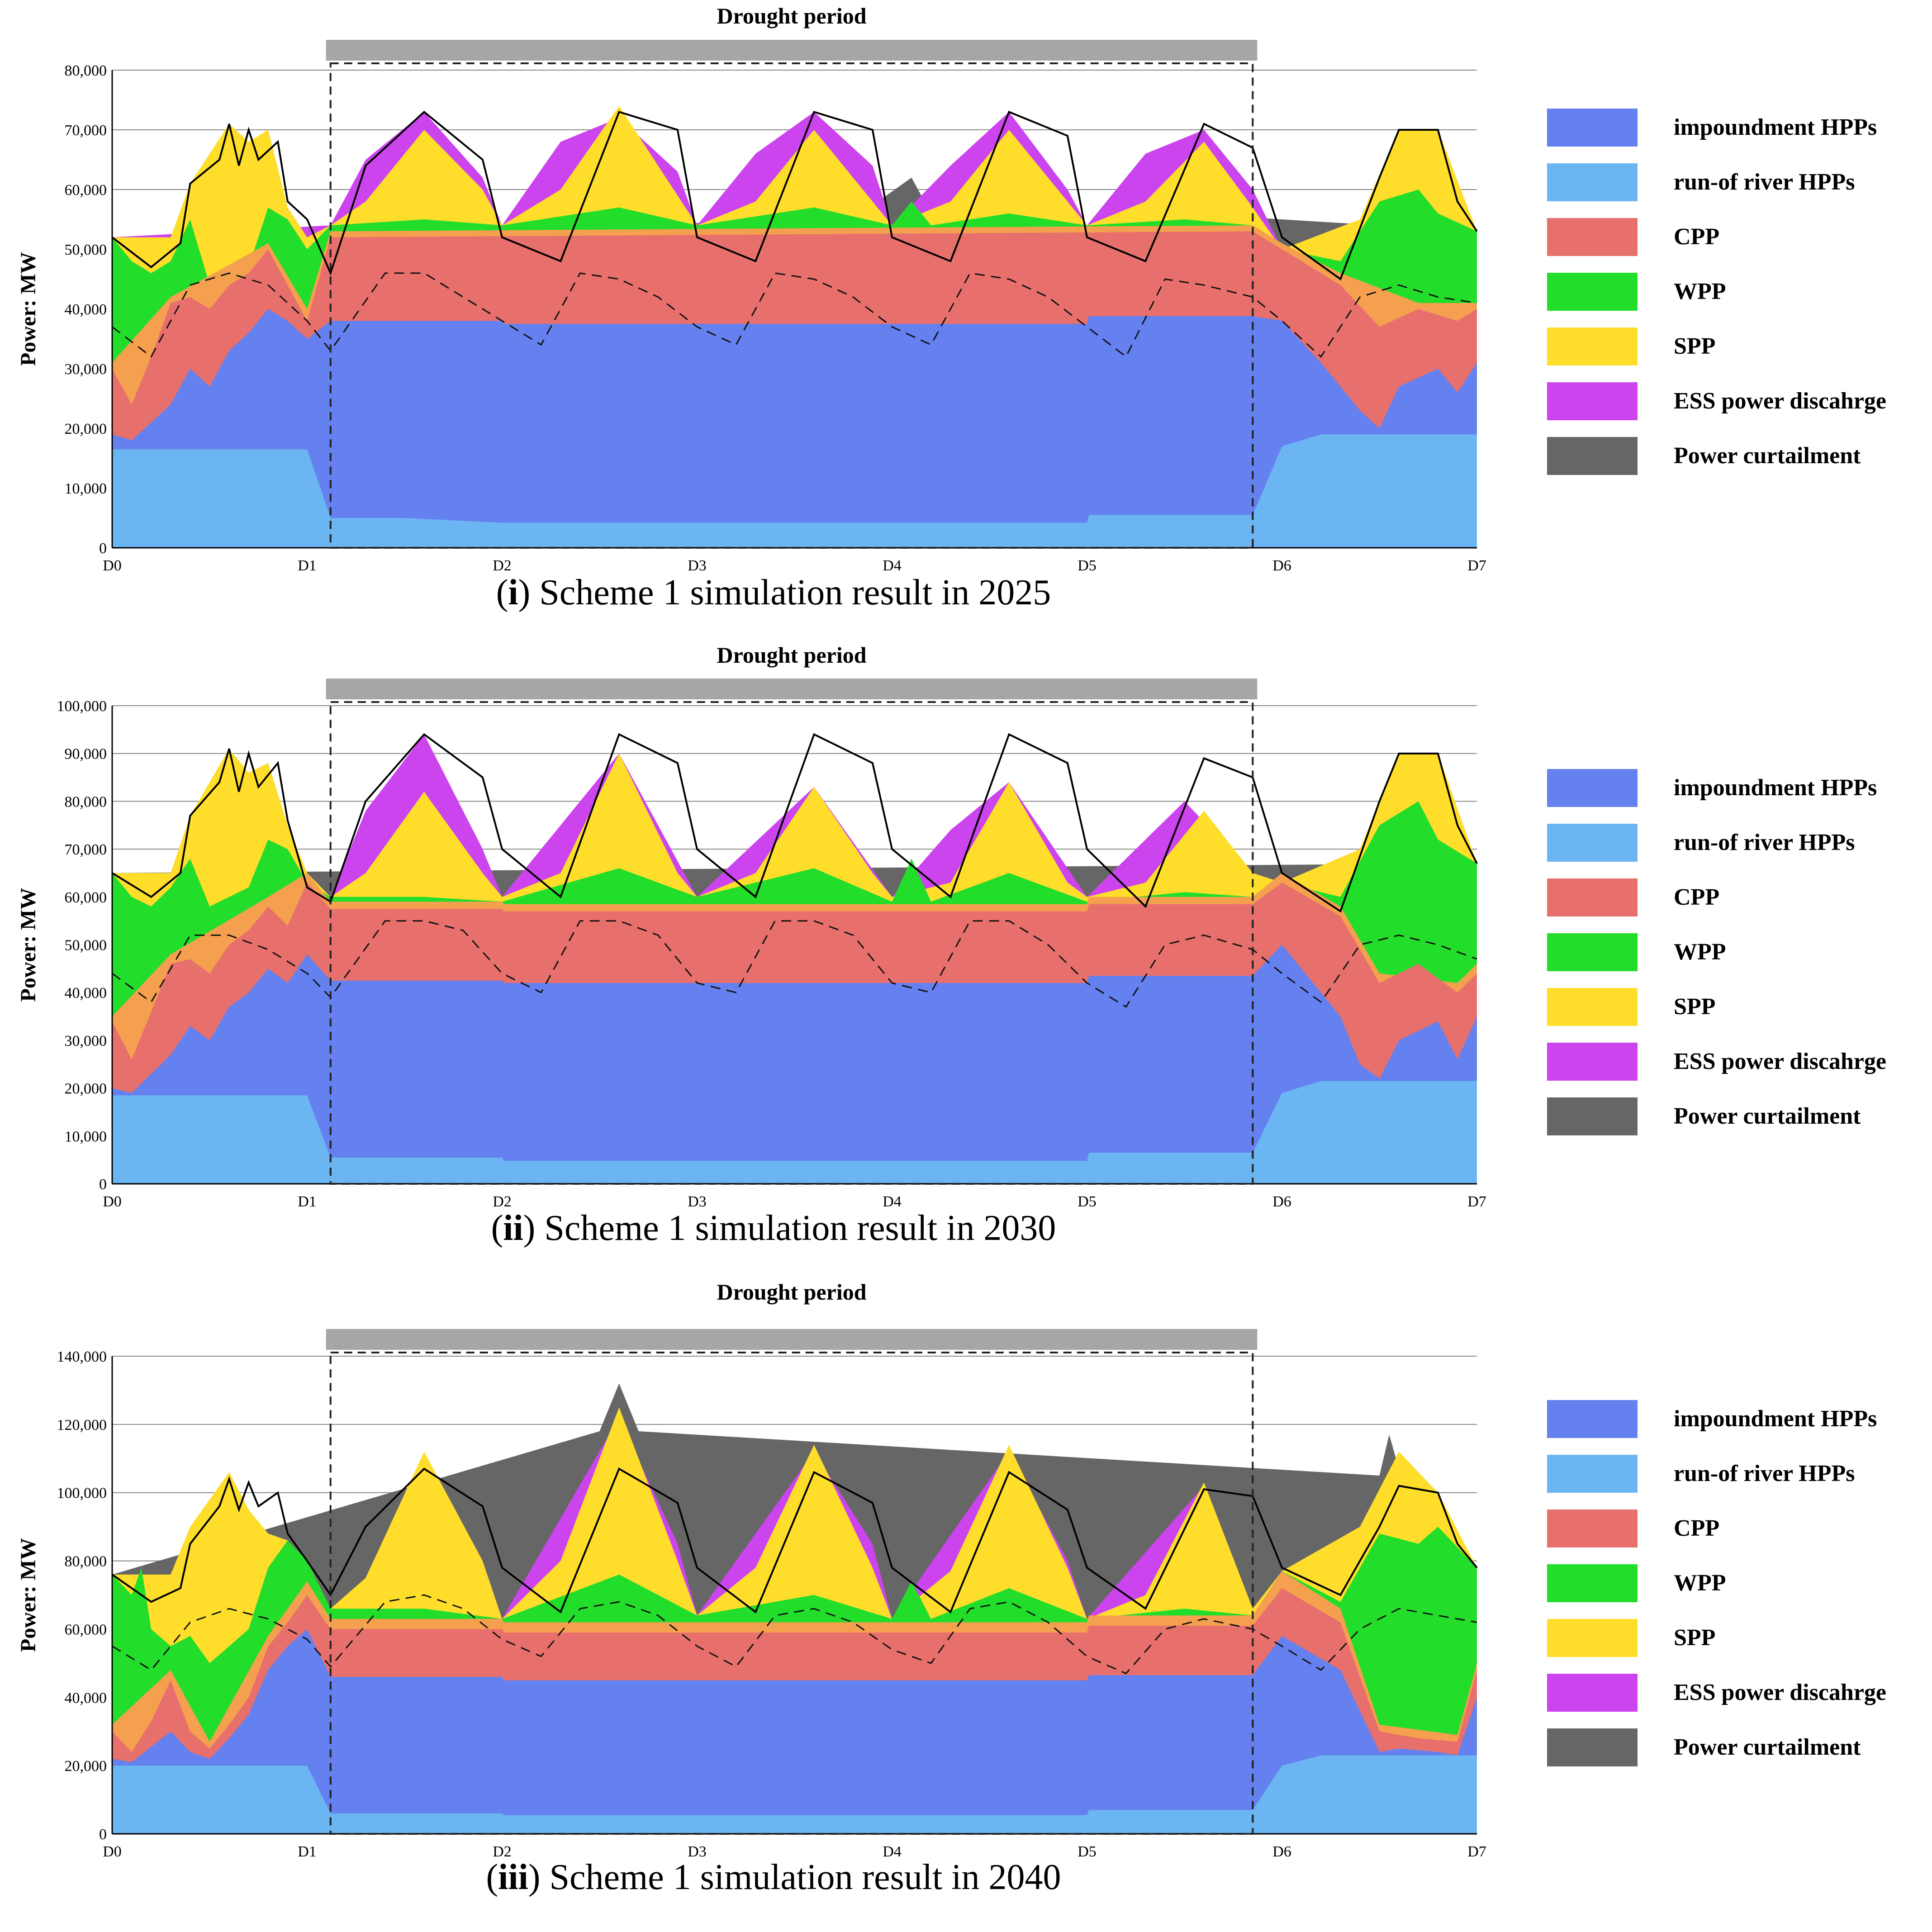 The height and width of the screenshot is (1932, 1932). Describe the element at coordinates (773, 1228) in the screenshot. I see `panel-caption: (ii) Scheme 1 simulation result in 2030` at that location.